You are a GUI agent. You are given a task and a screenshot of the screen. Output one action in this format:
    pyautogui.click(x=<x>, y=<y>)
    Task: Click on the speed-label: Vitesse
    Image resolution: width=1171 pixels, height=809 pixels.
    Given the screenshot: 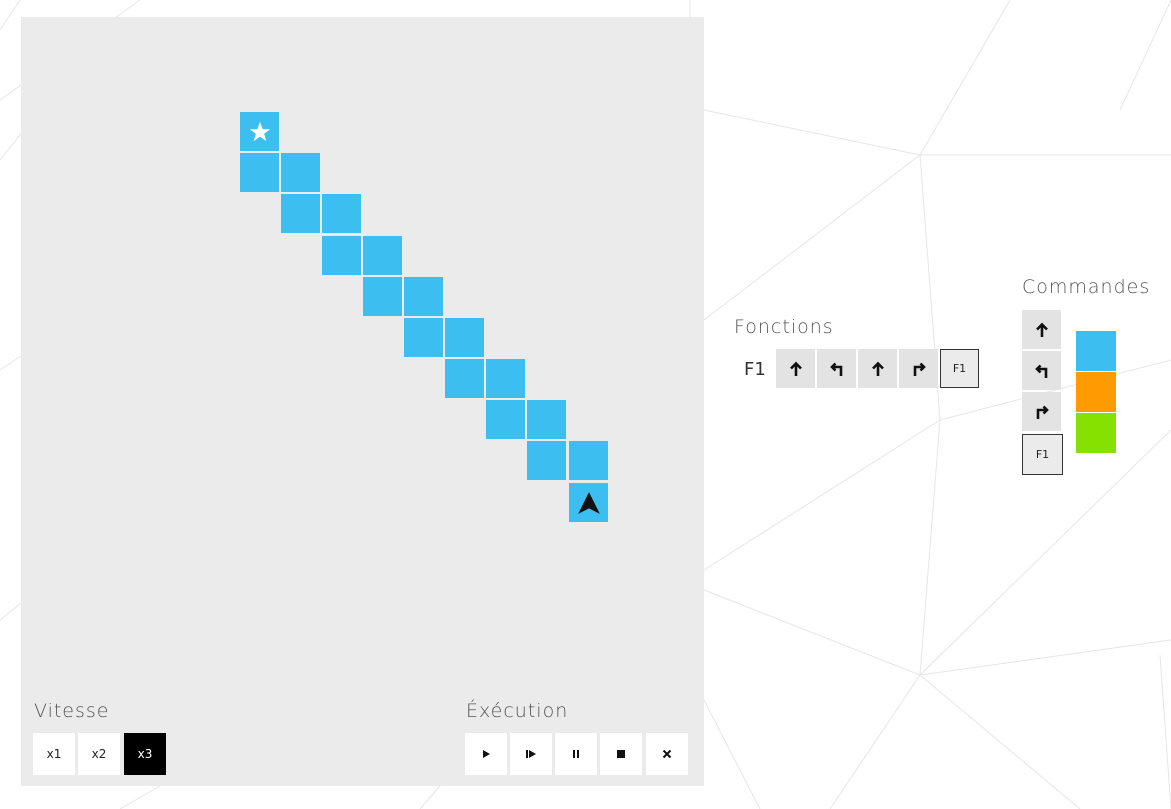 What is the action you would take?
    pyautogui.click(x=72, y=711)
    